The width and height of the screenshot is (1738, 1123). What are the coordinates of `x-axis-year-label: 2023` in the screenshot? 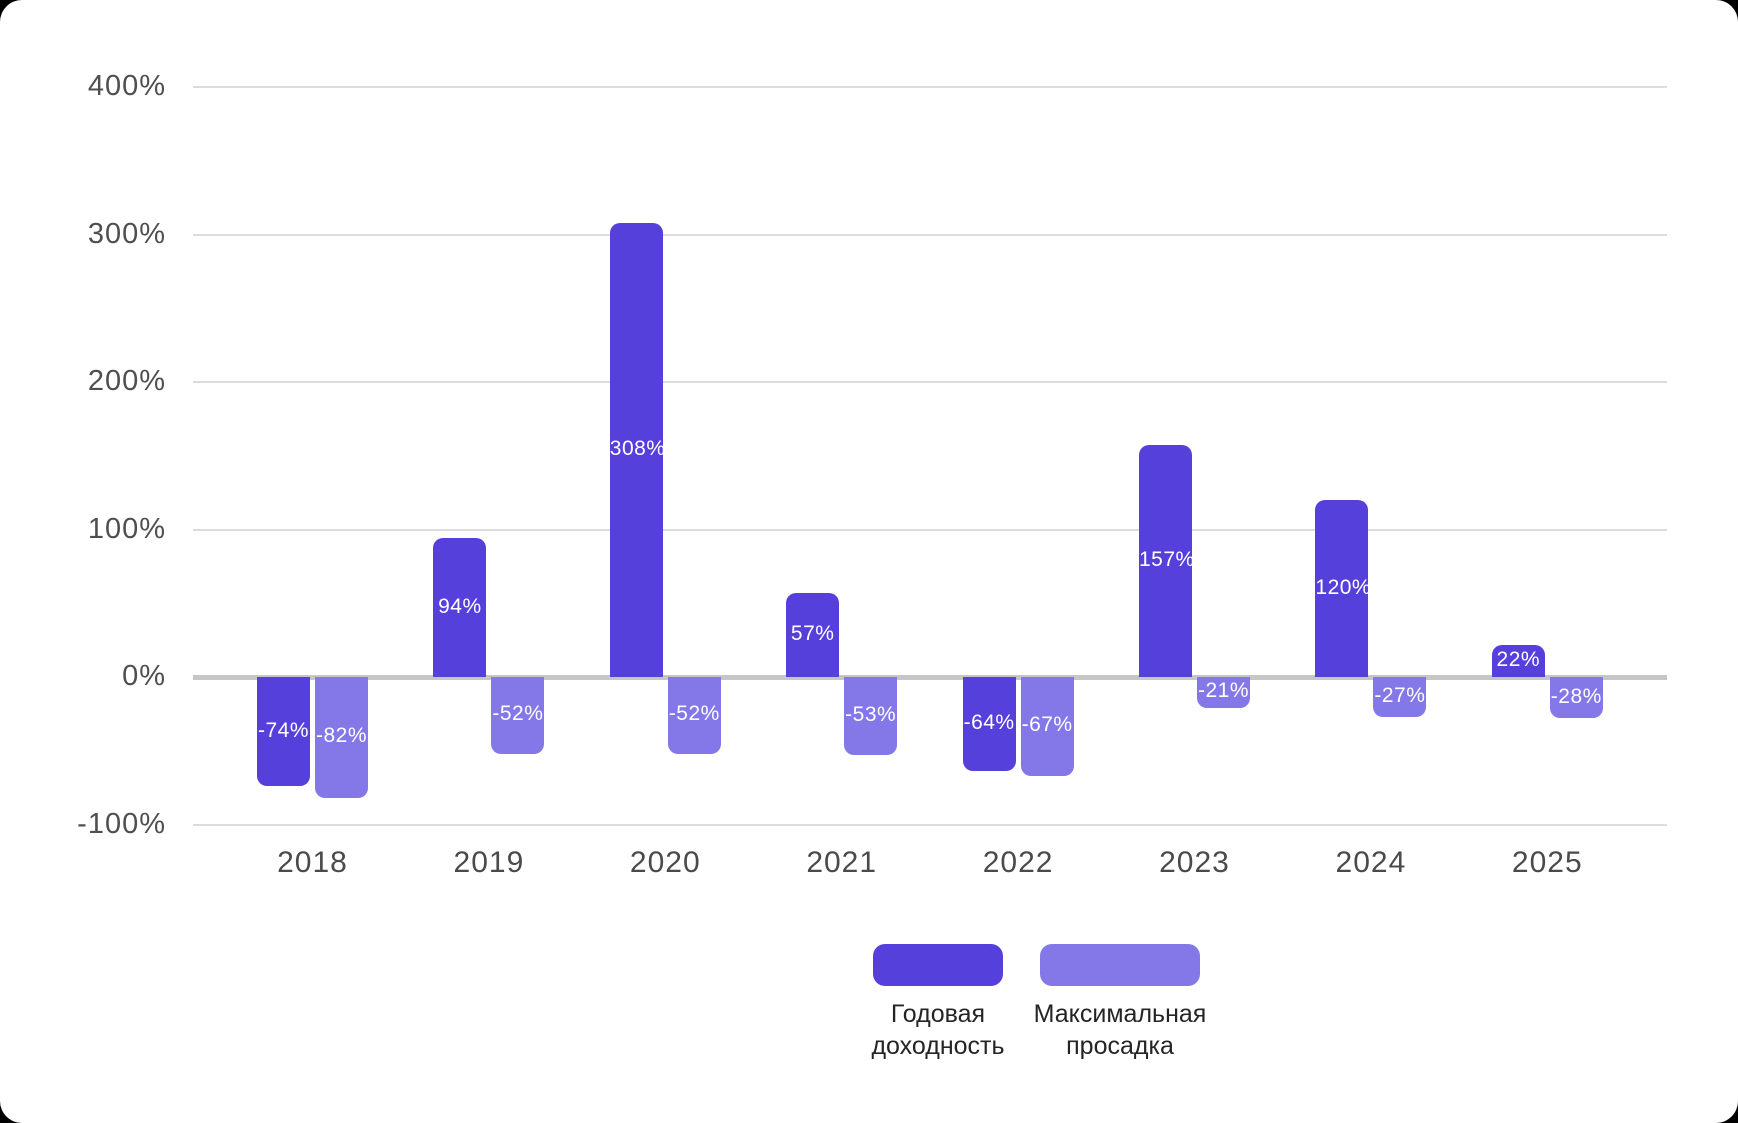 It's located at (1194, 862).